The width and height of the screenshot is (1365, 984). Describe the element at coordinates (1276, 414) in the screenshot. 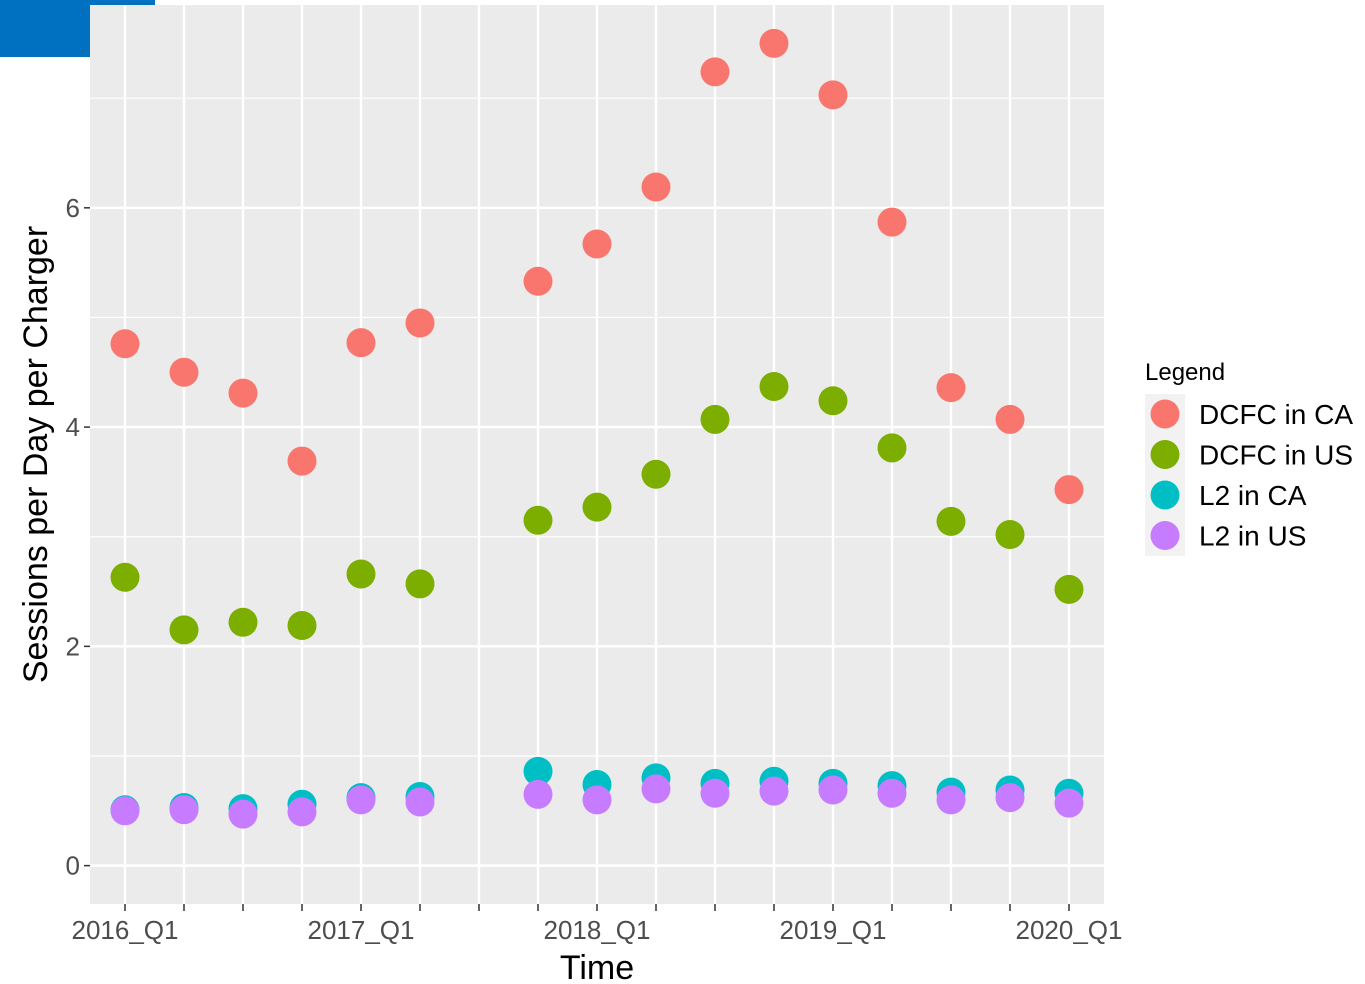

I see `legend-label: DCFC in CA` at that location.